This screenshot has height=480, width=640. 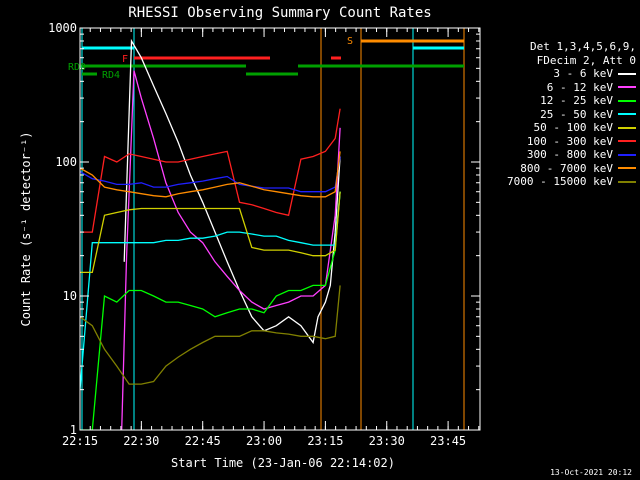 I want to click on y-tick-label: 10, so click(x=70, y=296).